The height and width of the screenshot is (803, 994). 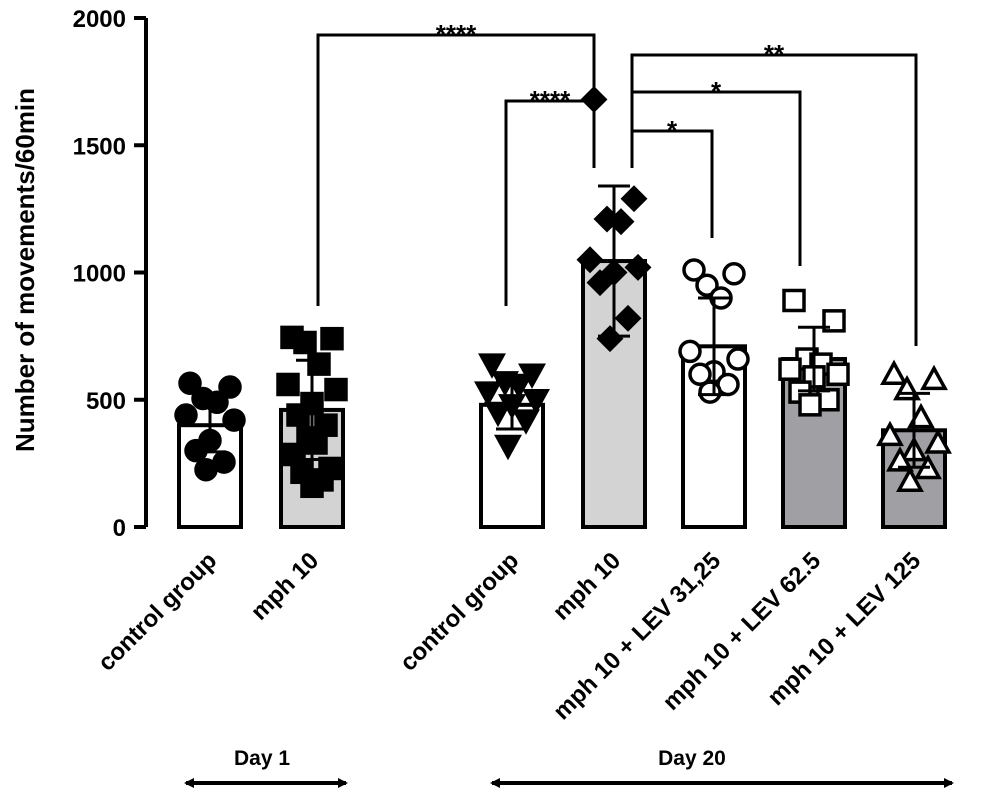 What do you see at coordinates (587, 586) in the screenshot?
I see `category-label-4: mph 10` at bounding box center [587, 586].